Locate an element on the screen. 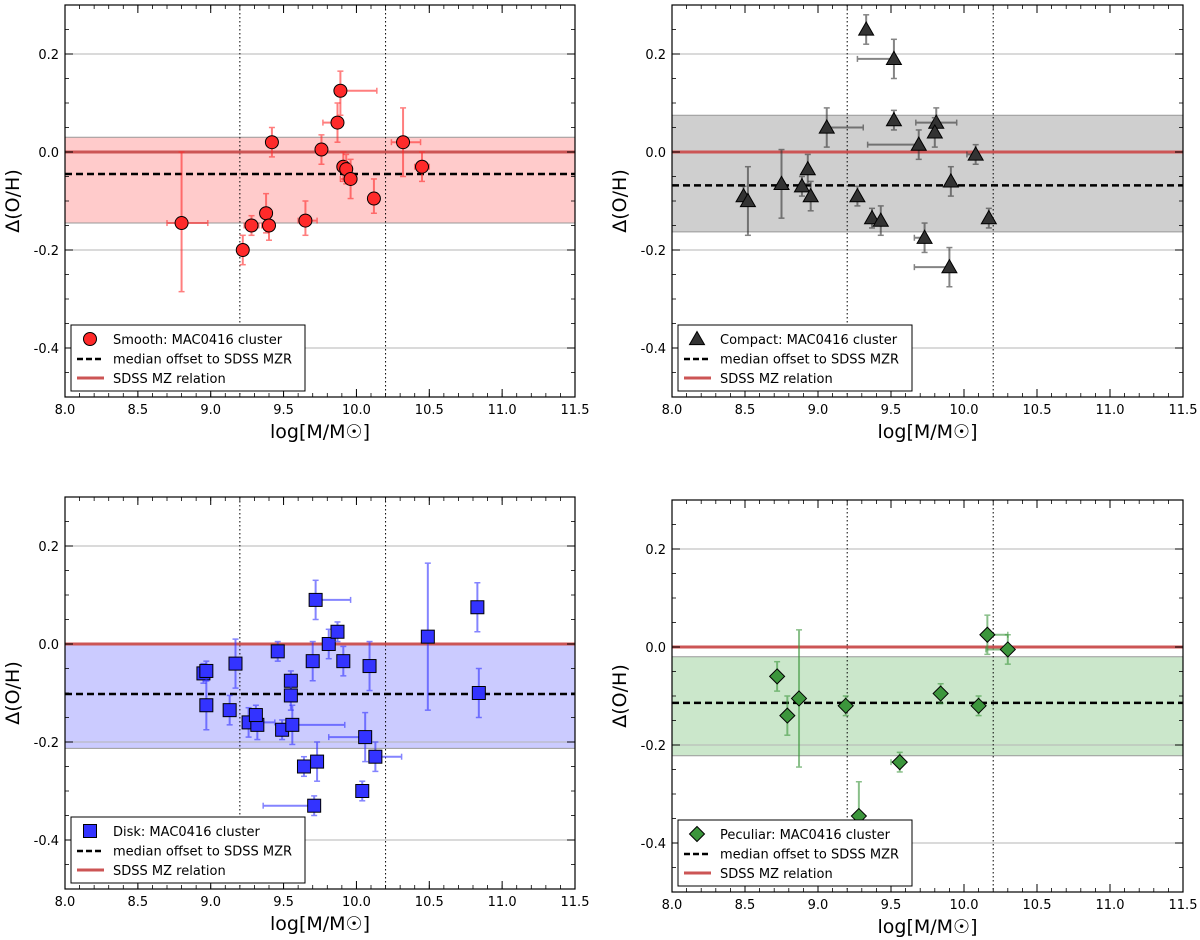 The width and height of the screenshot is (1200, 940). legend-label: Smooth: MAC0416 cluster is located at coordinates (198, 340).